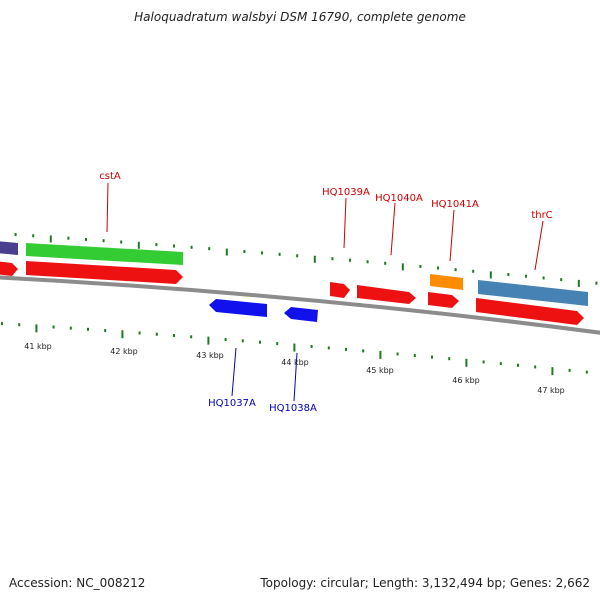 The height and width of the screenshot is (600, 600). I want to click on label-line-csta, so click(107, 207).